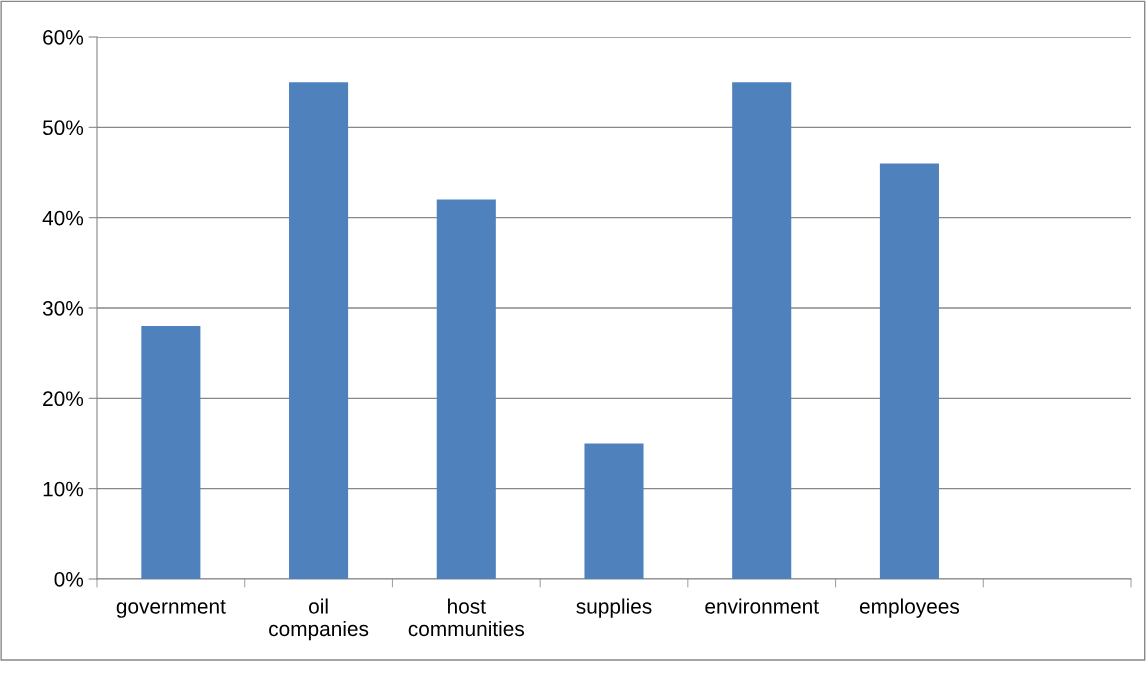 The image size is (1147, 674). Describe the element at coordinates (762, 606) in the screenshot. I see `x-tick-label: environment` at that location.